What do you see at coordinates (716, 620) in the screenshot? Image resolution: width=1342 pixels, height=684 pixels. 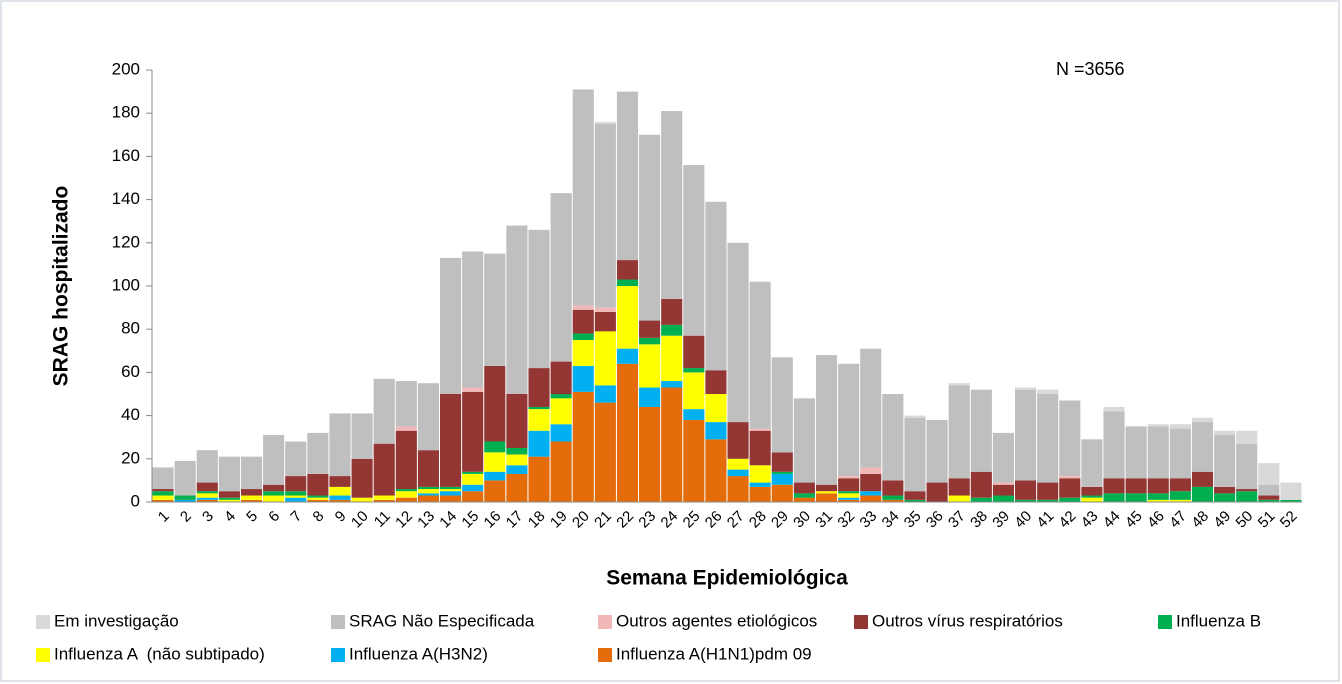 I see `legend-label: Outros agentes etiológicos` at bounding box center [716, 620].